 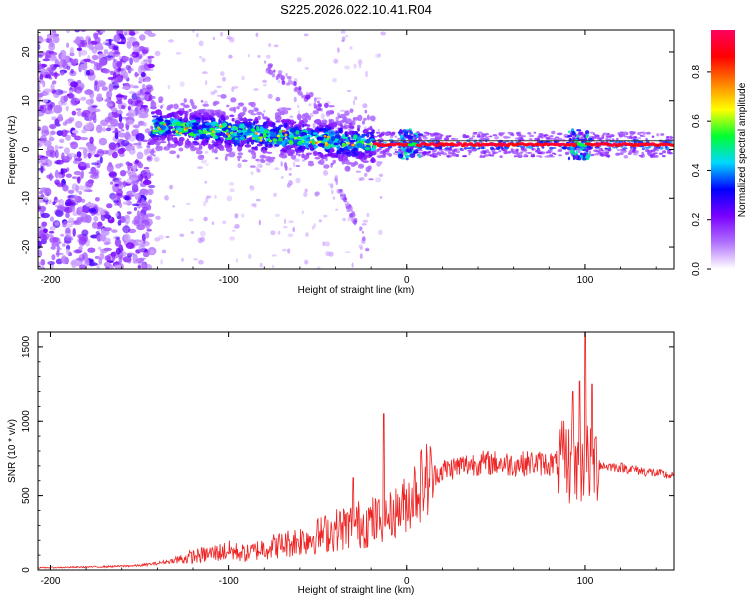 I want to click on snr-x-tick-label: 100, so click(x=585, y=581).